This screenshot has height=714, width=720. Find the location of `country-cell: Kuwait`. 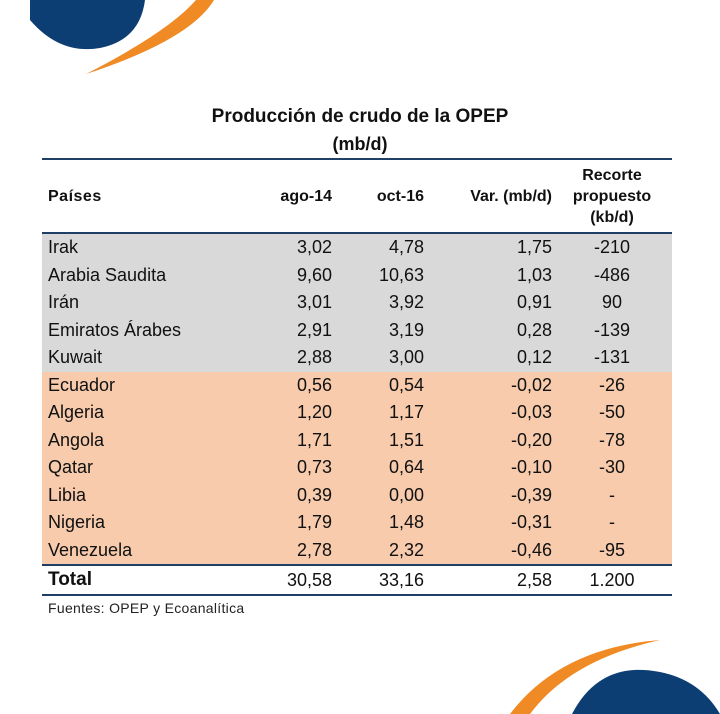

country-cell: Kuwait is located at coordinates (75, 357).